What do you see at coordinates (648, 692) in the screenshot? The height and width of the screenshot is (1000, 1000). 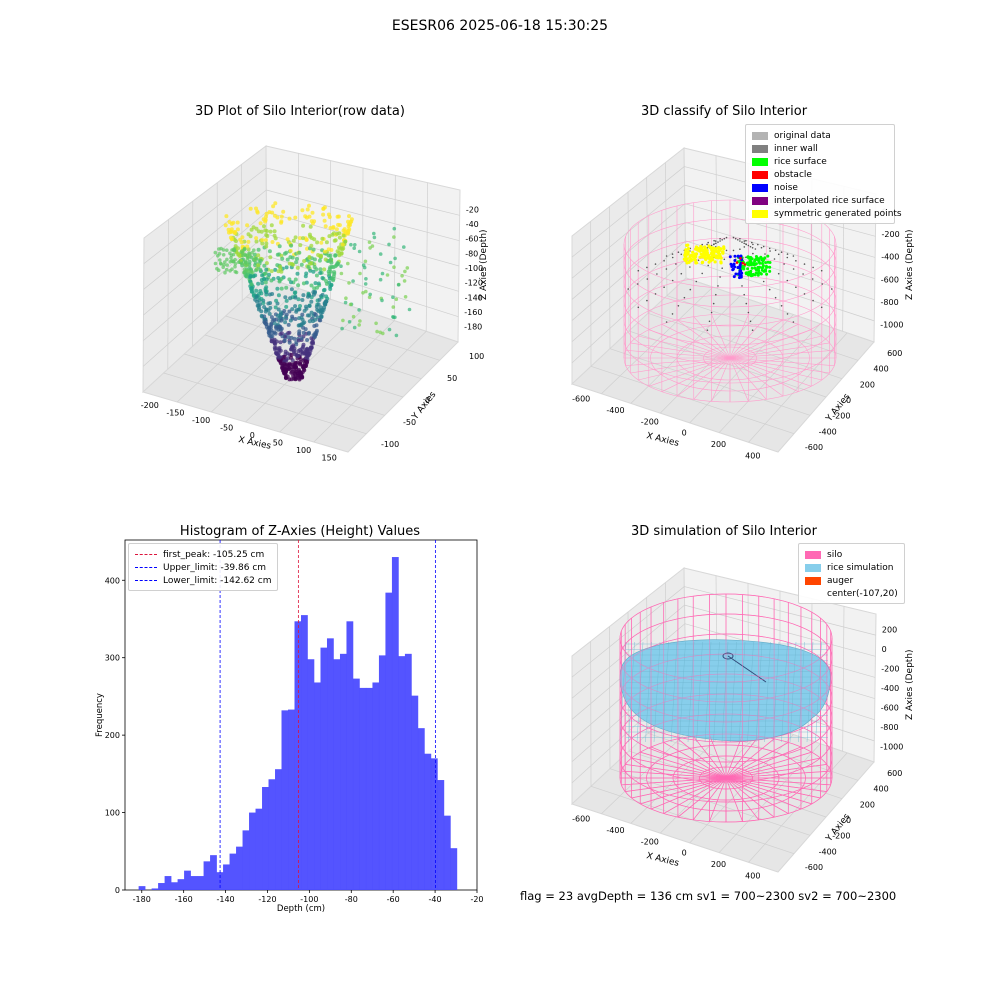 I see `mesh-line` at bounding box center [648, 692].